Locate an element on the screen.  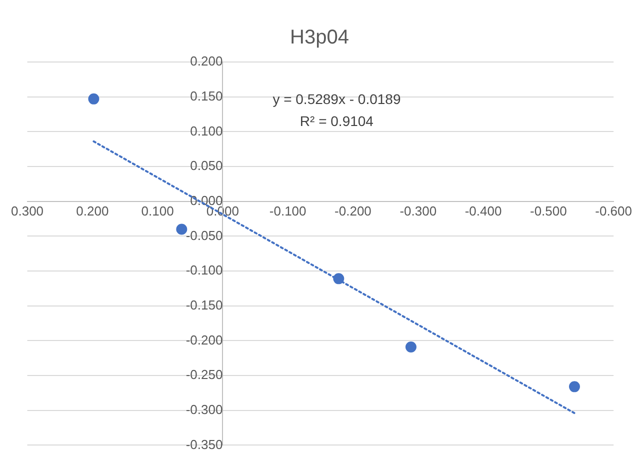
y-tick-label: -0.050 is located at coordinates (204, 235).